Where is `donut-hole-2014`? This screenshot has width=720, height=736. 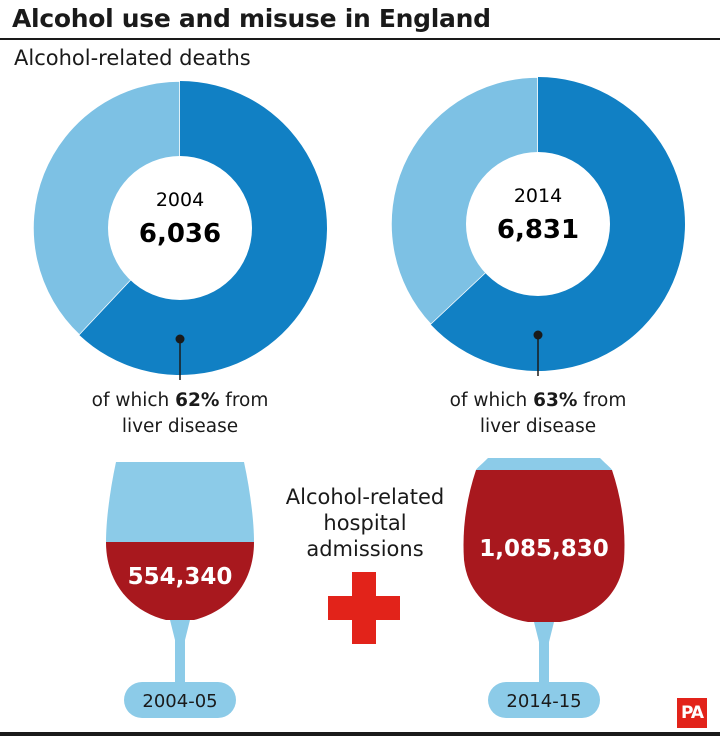 donut-hole-2014 is located at coordinates (538, 224).